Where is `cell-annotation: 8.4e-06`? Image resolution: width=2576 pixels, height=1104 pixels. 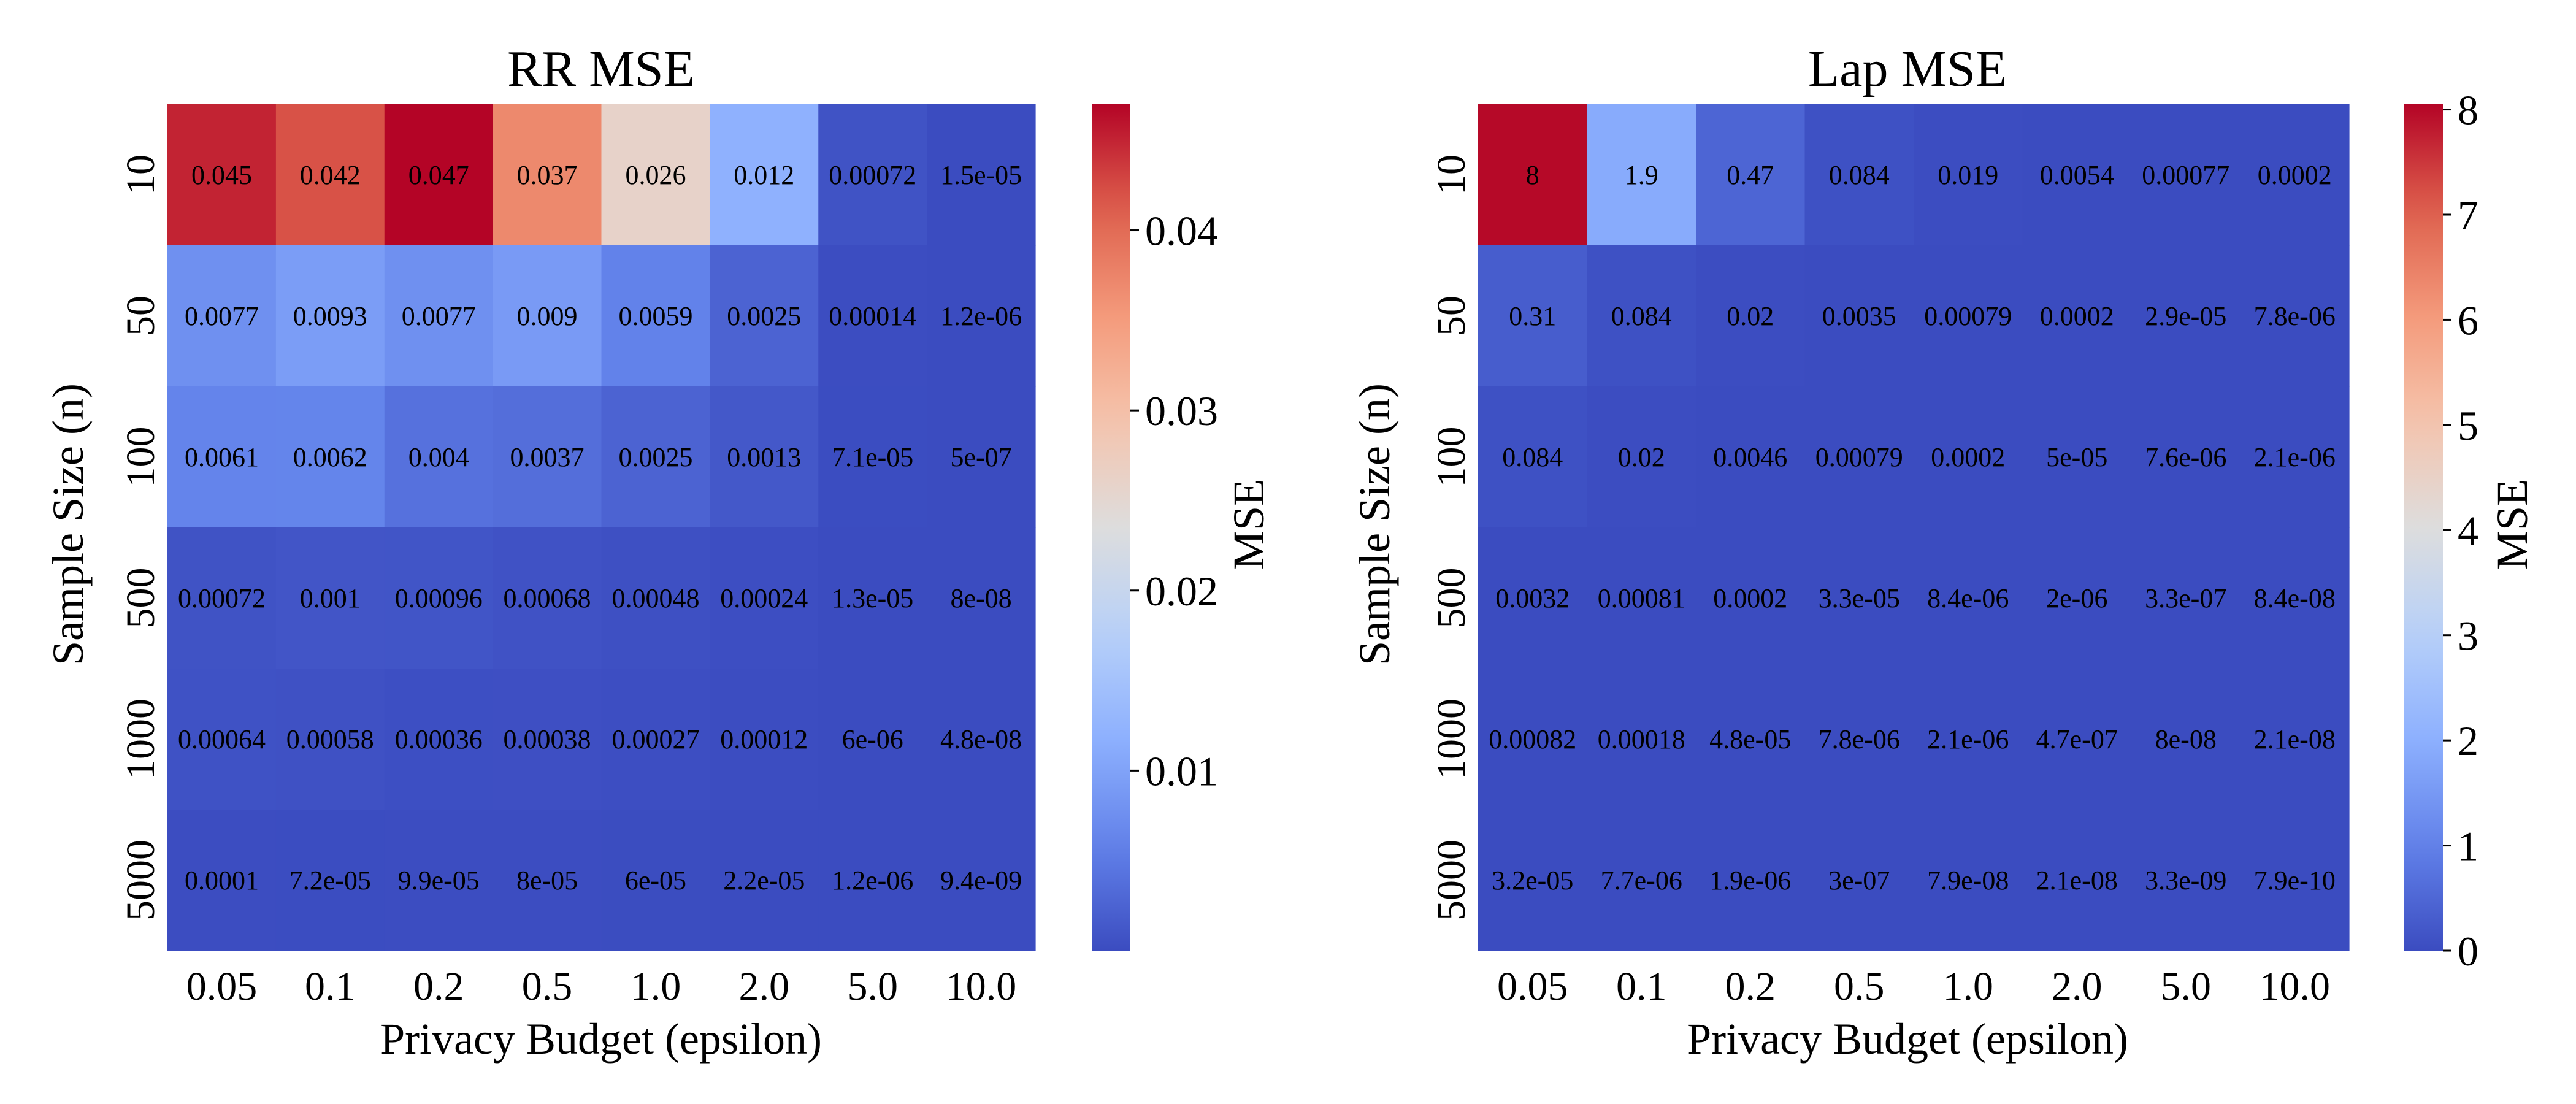
cell-annotation: 8.4e-06 is located at coordinates (1968, 598).